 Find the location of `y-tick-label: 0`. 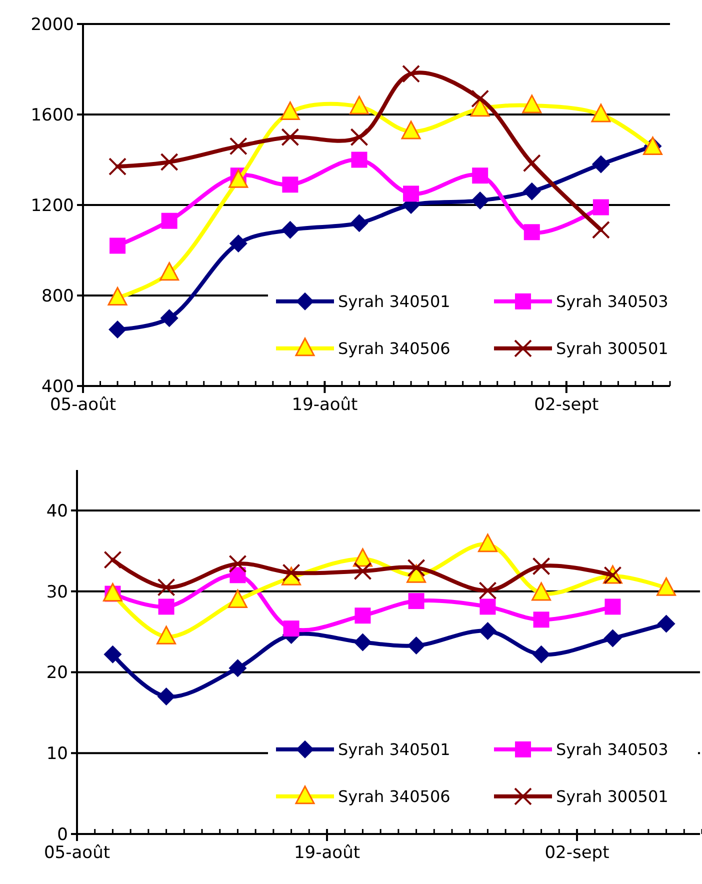

y-tick-label: 0 is located at coordinates (62, 834).